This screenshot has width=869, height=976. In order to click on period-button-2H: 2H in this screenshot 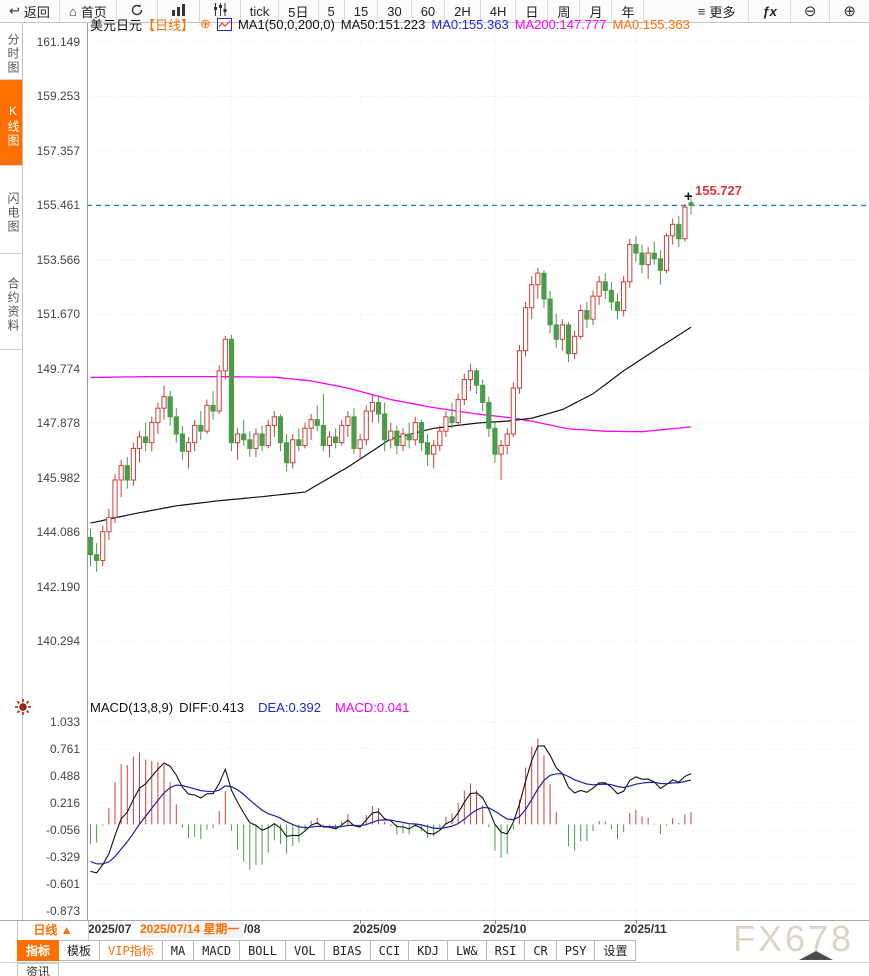, I will do `click(463, 11)`.